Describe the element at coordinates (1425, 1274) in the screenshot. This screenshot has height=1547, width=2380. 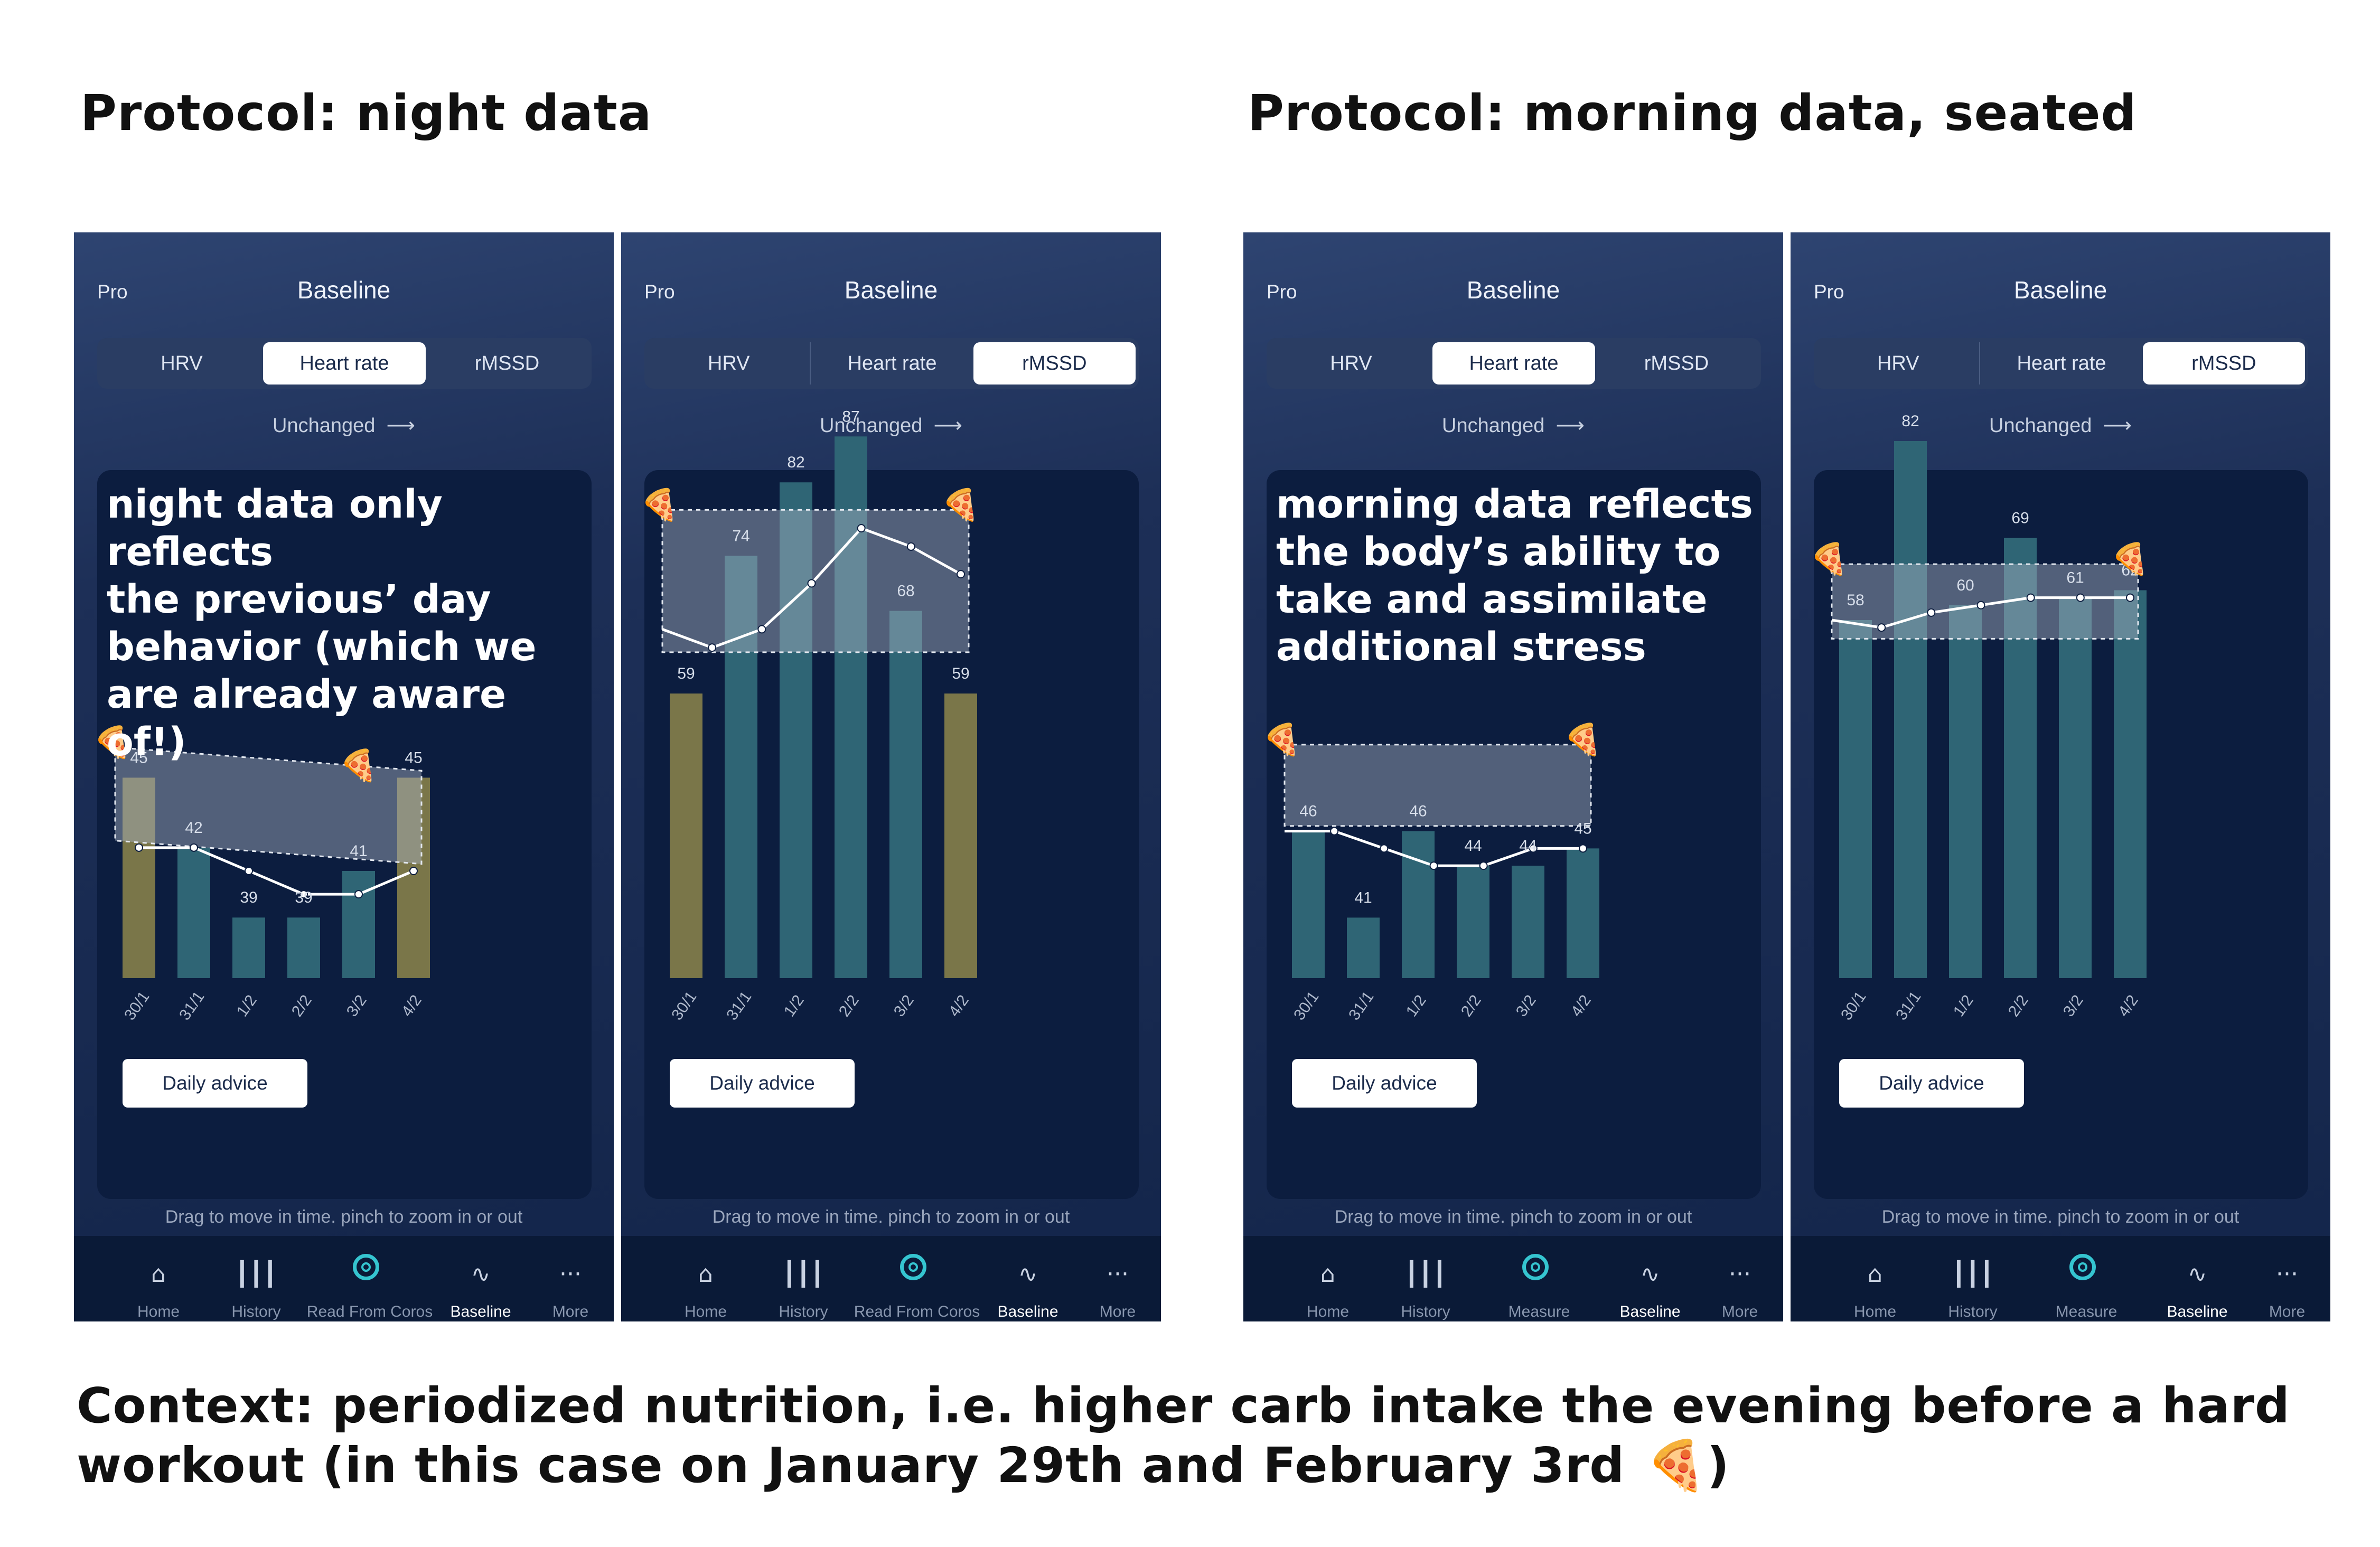
I see `history-icon: ┃┃┃` at that location.